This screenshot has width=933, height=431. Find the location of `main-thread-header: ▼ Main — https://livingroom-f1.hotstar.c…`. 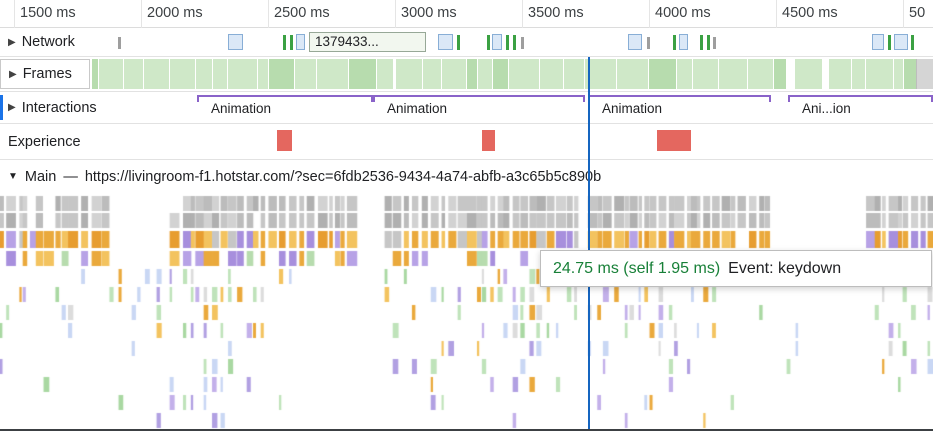

main-thread-header: ▼ Main — https://livingroom-f1.hotstar.c… is located at coordinates (466, 176).